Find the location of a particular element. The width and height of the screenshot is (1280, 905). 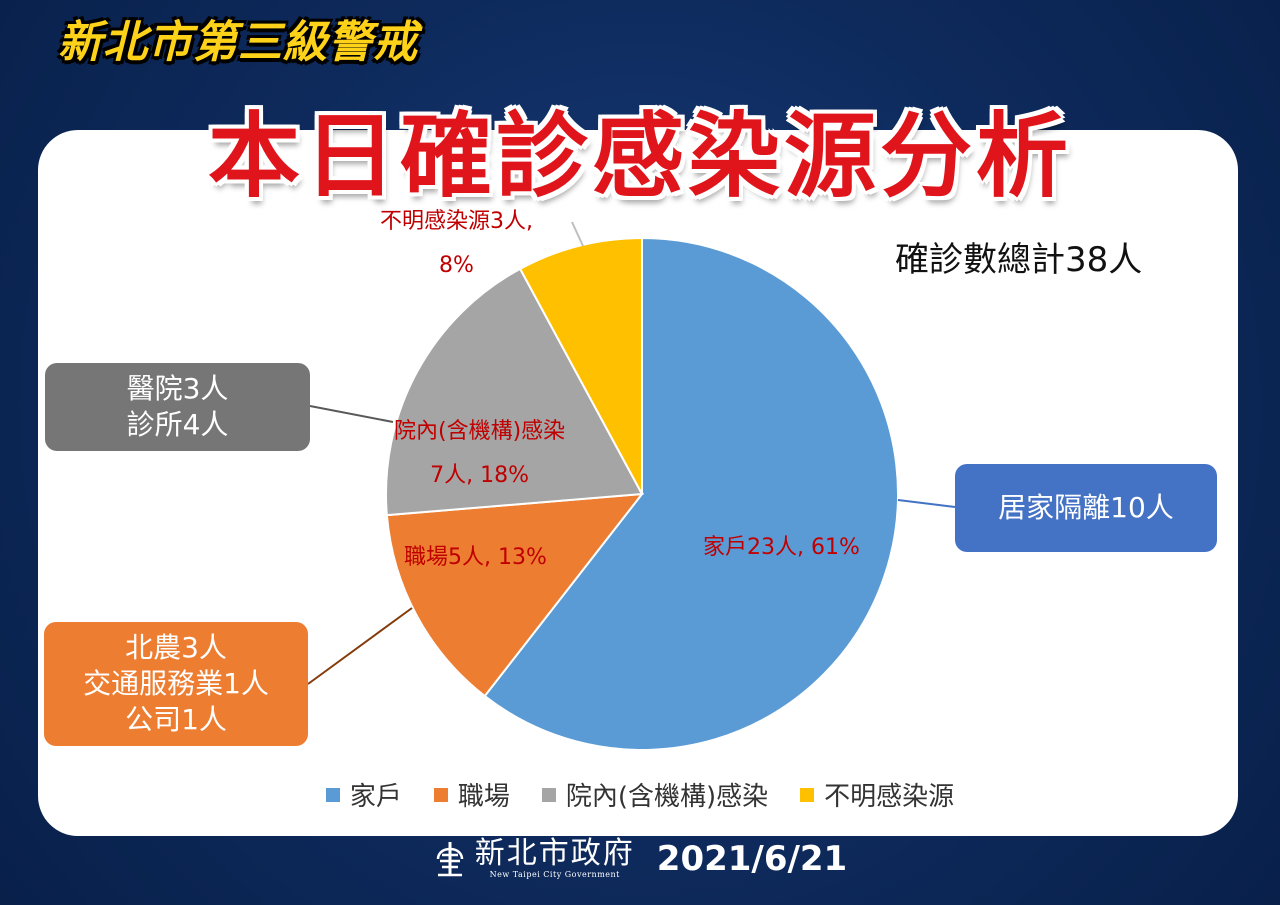

city-government-logo: 新北市政府 New Taipei City Government is located at coordinates (534, 858).